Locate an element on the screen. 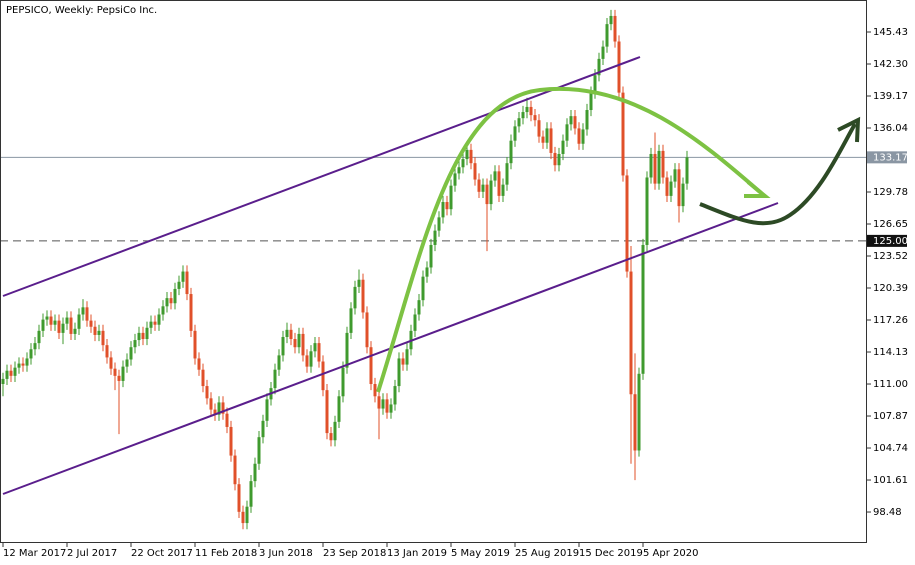 The width and height of the screenshot is (915, 565). x-tick-label: 23 Sep 2018 is located at coordinates (354, 553).